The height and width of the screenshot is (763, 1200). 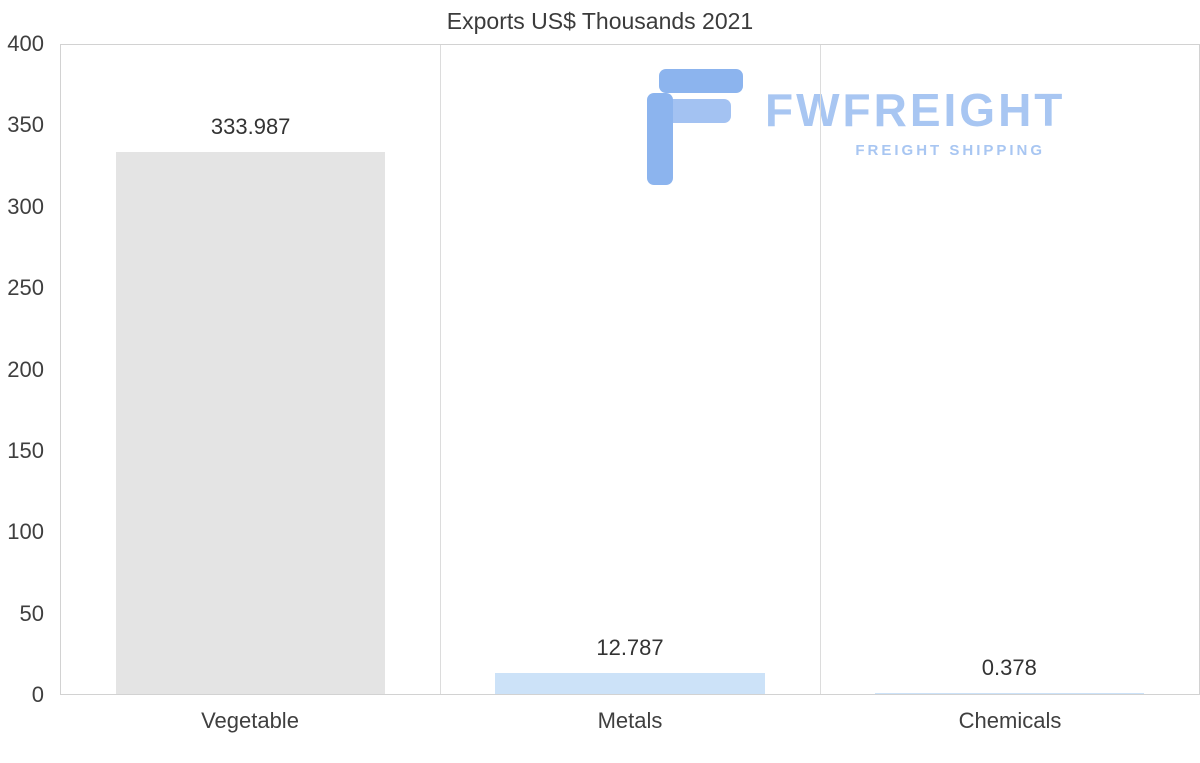 What do you see at coordinates (1010, 720) in the screenshot?
I see `x-axis-category-label: Chemicals` at bounding box center [1010, 720].